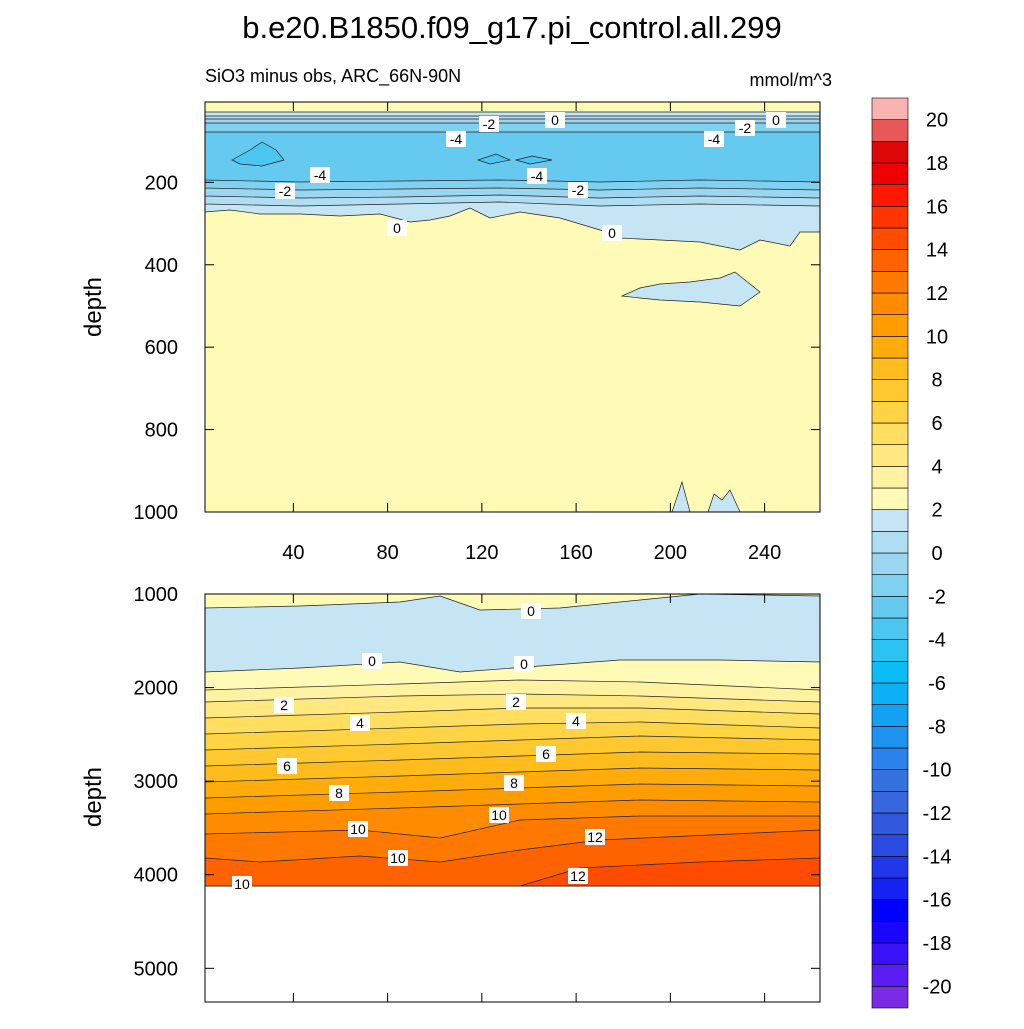 The width and height of the screenshot is (1024, 1029). What do you see at coordinates (333, 76) in the screenshot?
I see `subtitle: SiO3 minus obs, ARC_66N-90N` at bounding box center [333, 76].